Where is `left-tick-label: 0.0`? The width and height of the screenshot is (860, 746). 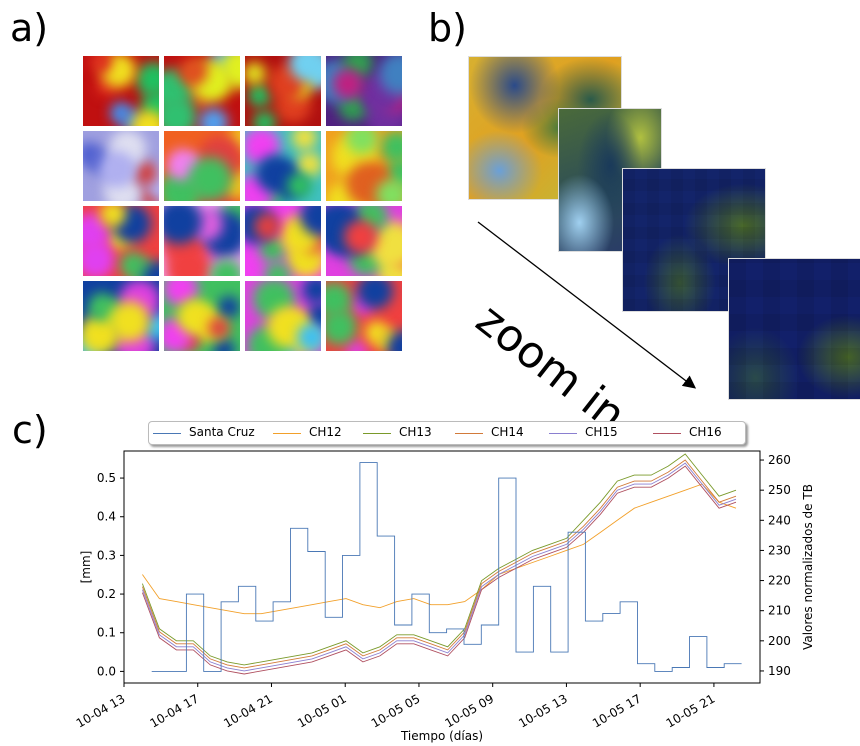
left-tick-label: 0.0 is located at coordinates (106, 671).